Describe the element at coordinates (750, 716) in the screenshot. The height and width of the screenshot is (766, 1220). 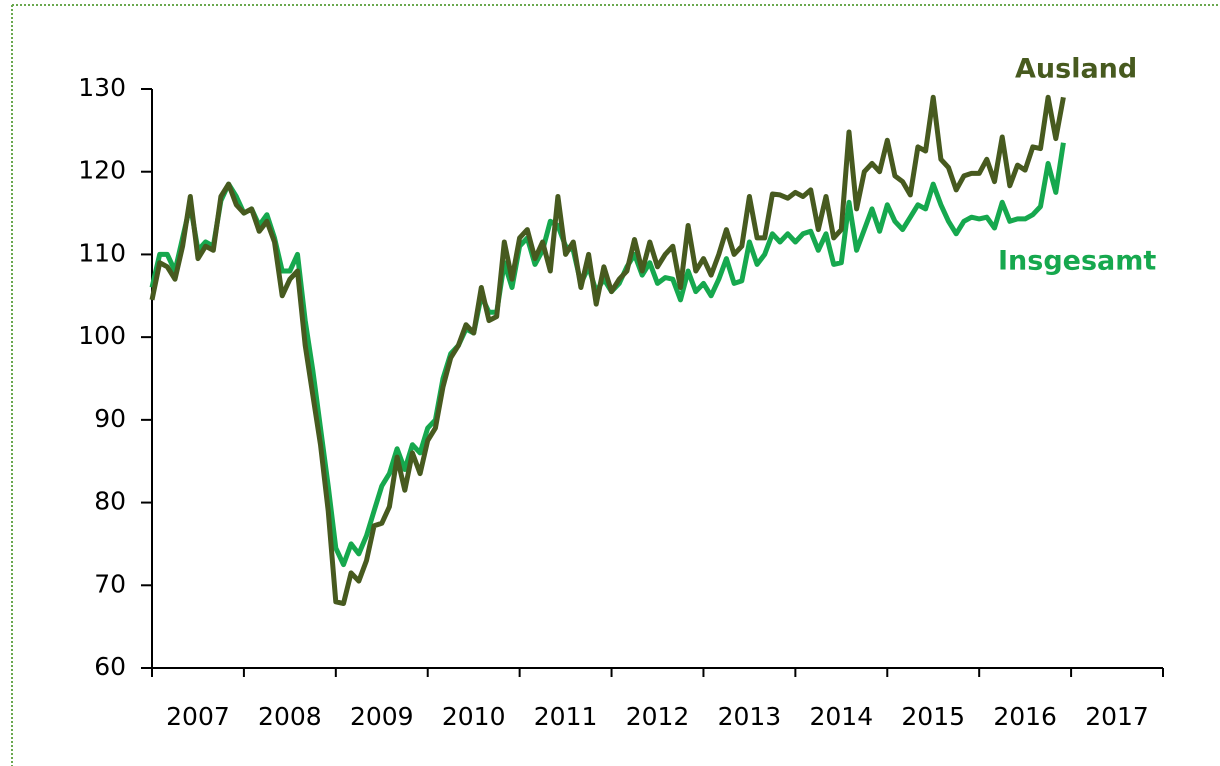
I see `x-tick-label: 2013` at that location.